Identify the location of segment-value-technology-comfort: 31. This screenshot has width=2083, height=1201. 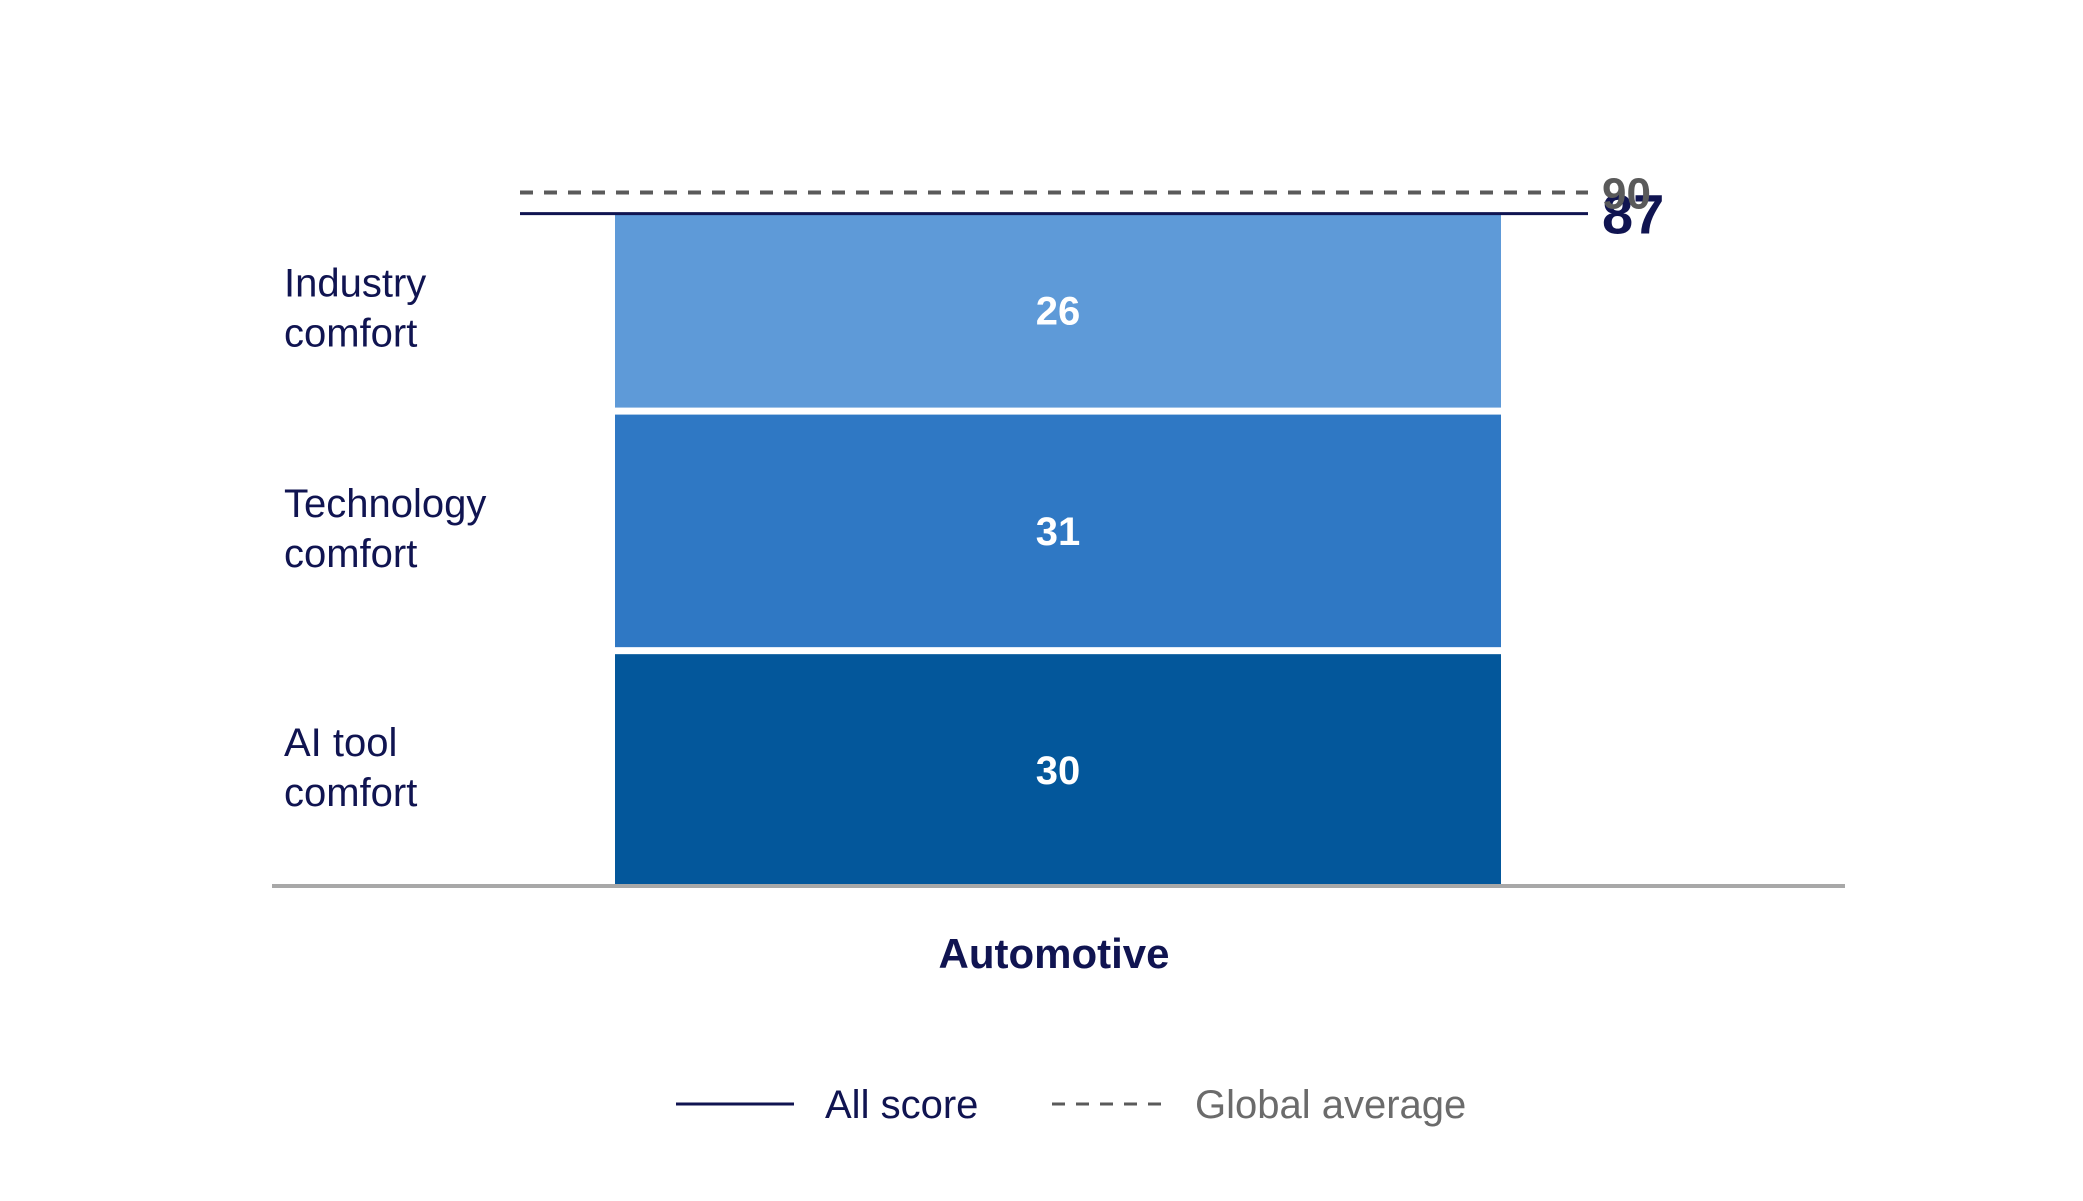
(1058, 532).